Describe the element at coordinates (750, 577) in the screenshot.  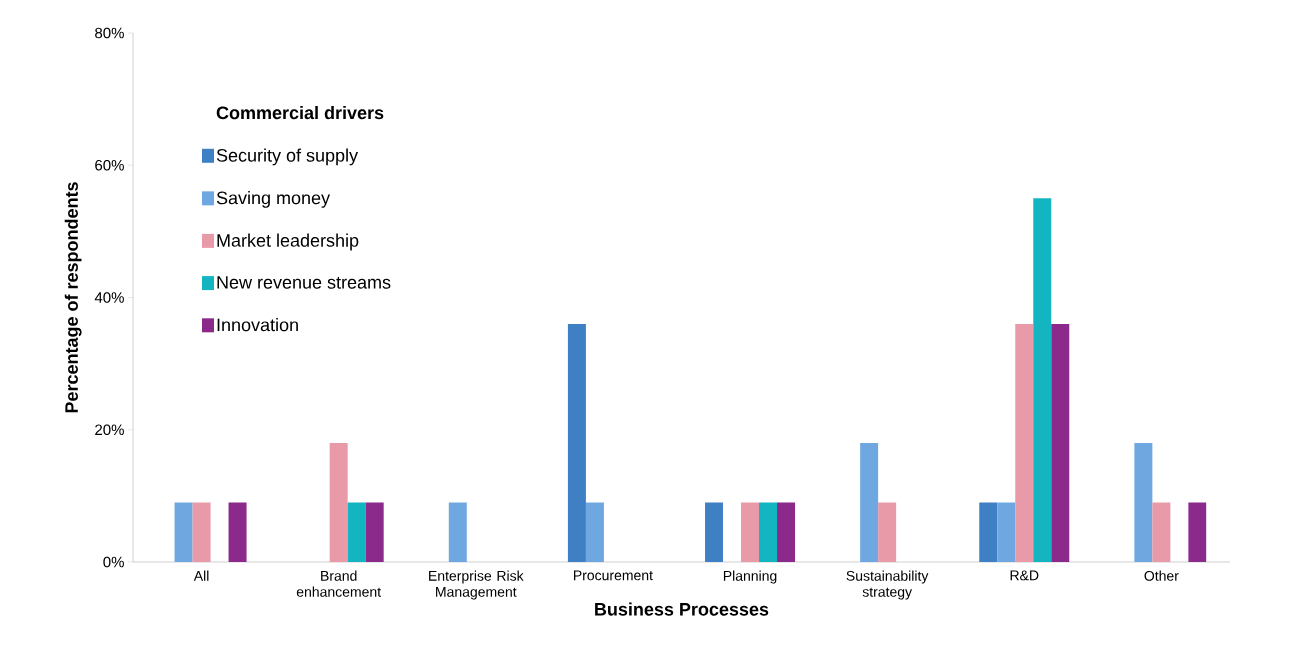
I see `x-tick-label: Planning` at that location.